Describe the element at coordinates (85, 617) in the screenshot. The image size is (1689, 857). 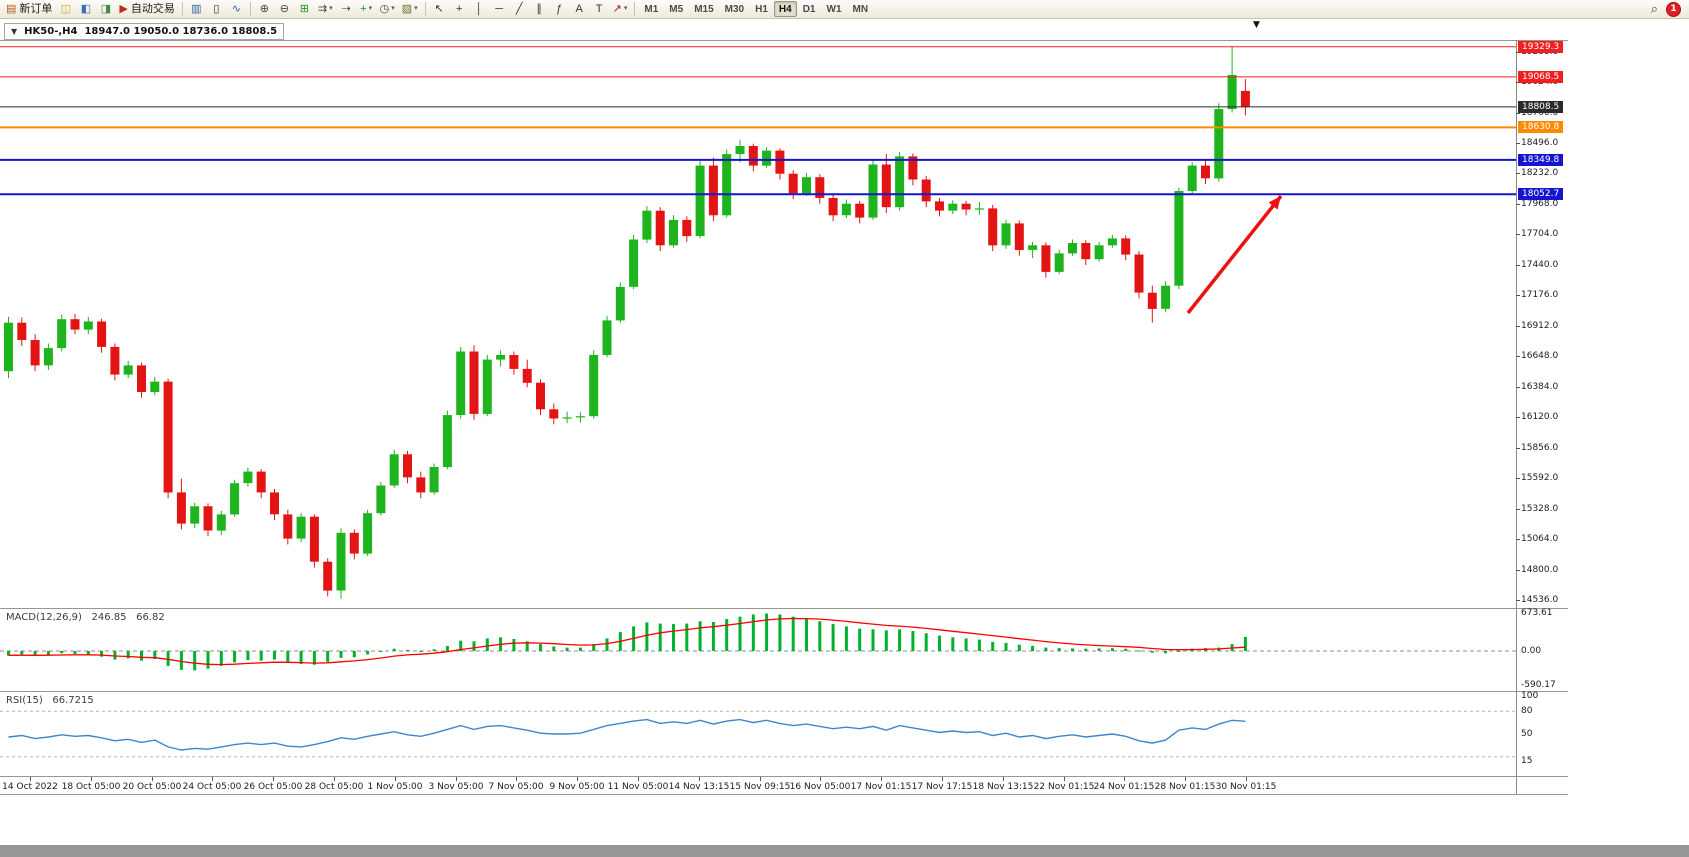
I see `macd-header: MACD(12,26,9) 246.85 66.82` at that location.